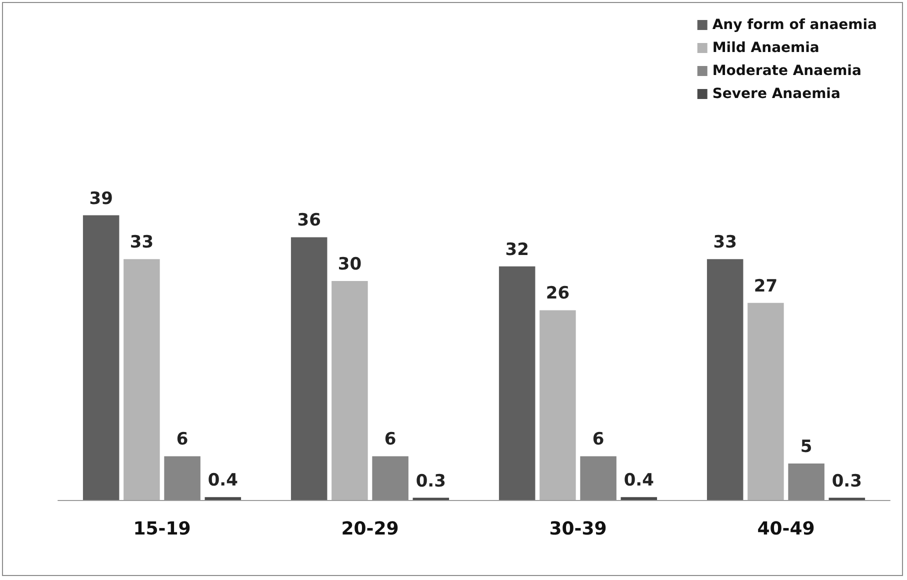 The width and height of the screenshot is (907, 580). I want to click on legend-label: Mild Anaemia, so click(766, 48).